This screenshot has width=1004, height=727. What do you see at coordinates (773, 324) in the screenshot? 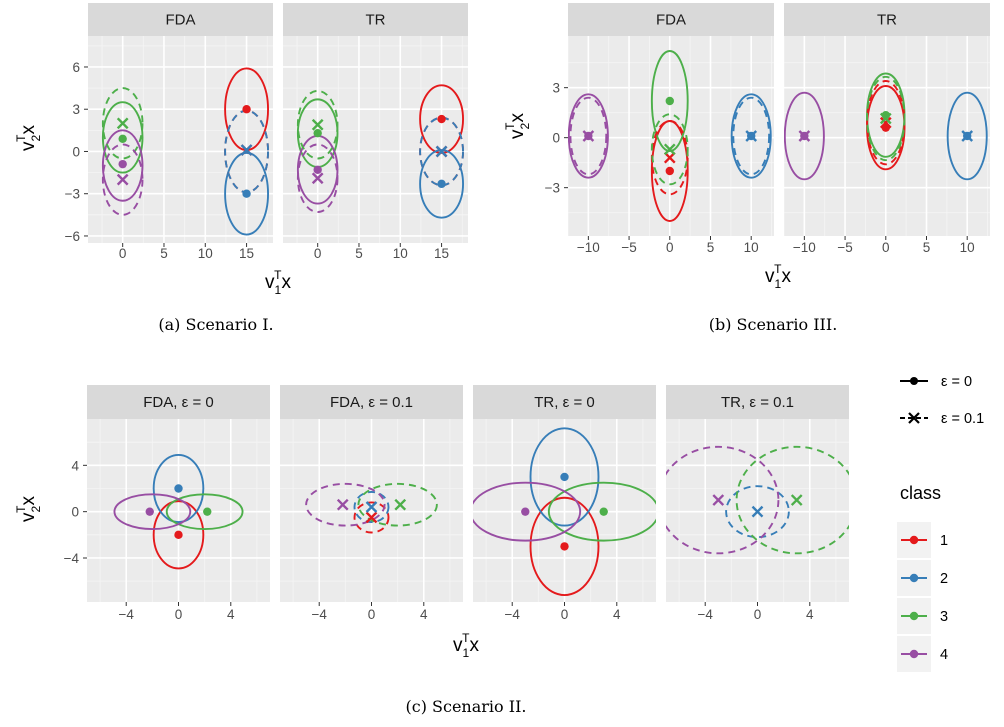
I see `figure-caption: (b) Scenario III.` at bounding box center [773, 324].